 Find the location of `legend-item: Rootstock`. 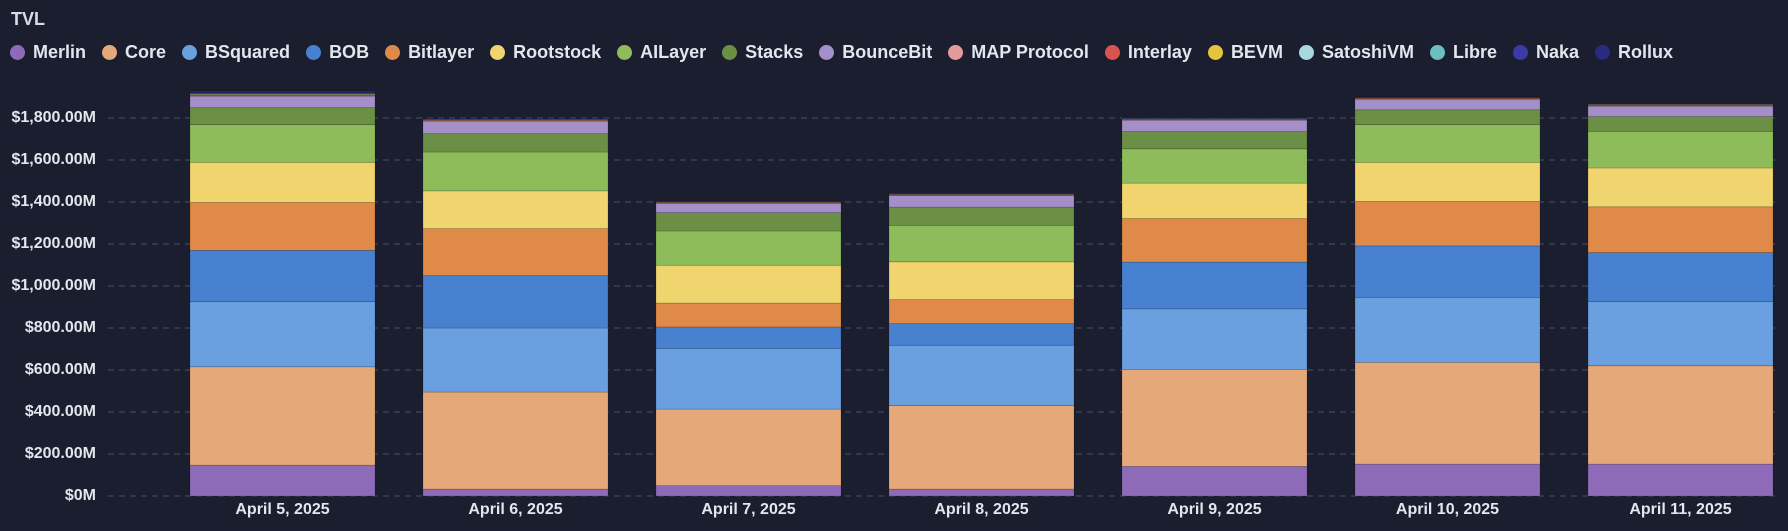

legend-item: Rootstock is located at coordinates (545, 52).